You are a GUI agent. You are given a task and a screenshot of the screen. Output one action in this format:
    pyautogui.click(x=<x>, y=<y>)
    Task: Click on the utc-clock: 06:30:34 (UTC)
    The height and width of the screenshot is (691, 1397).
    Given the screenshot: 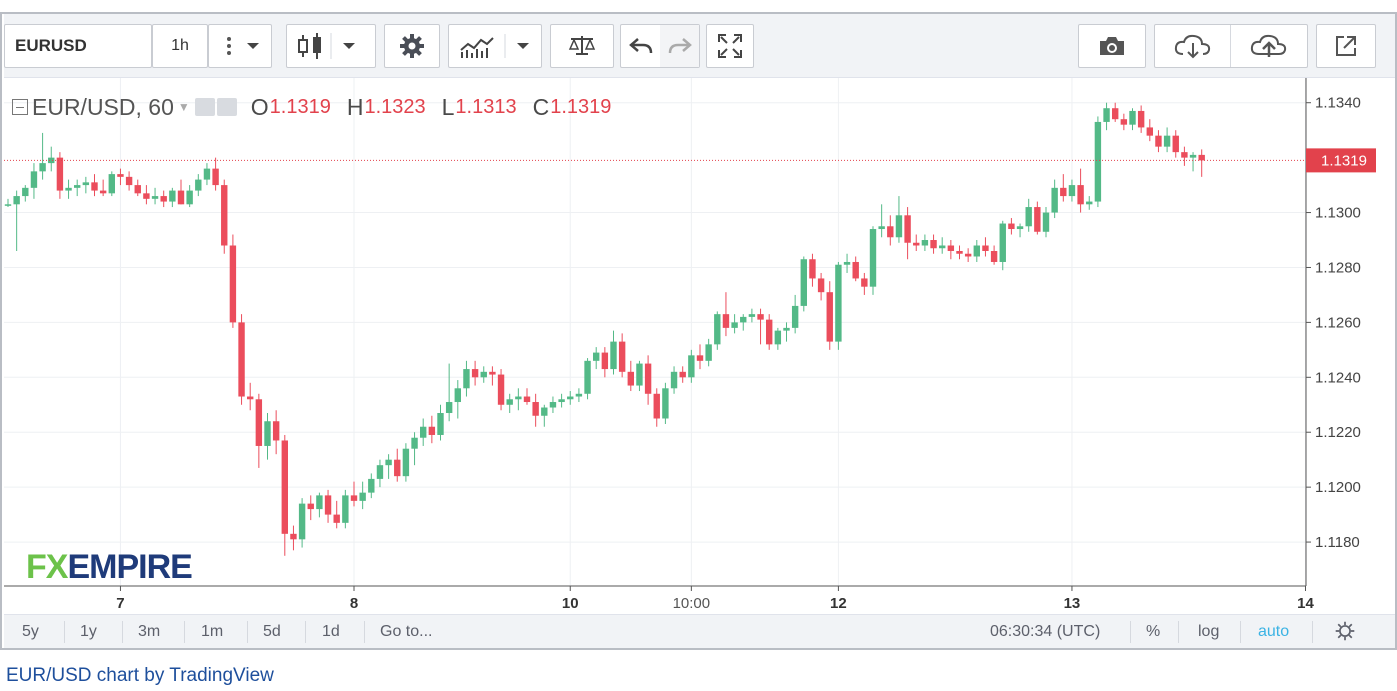 What is the action you would take?
    pyautogui.click(x=1045, y=631)
    